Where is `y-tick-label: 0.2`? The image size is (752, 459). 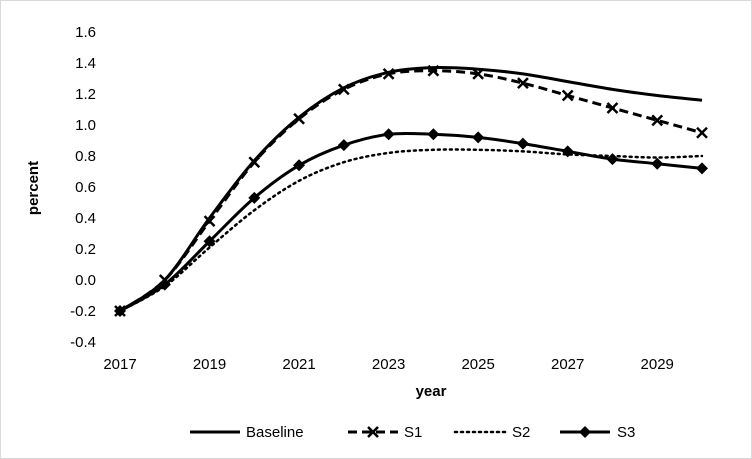 y-tick-label: 0.2 is located at coordinates (85, 249).